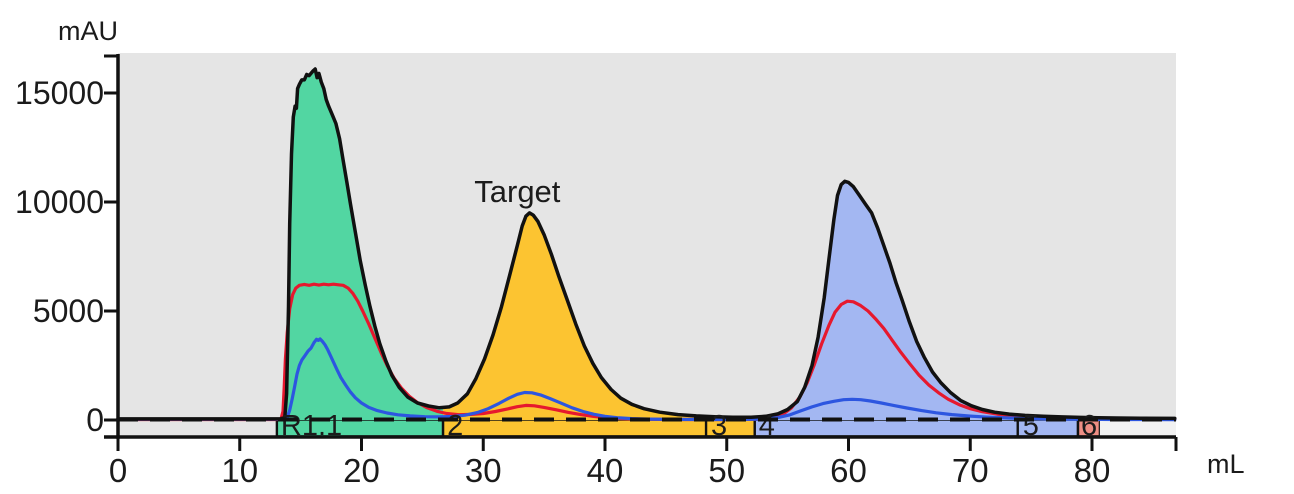 This screenshot has height=494, width=1294. What do you see at coordinates (1092, 470) in the screenshot?
I see `x-tick-label: 80` at bounding box center [1092, 470].